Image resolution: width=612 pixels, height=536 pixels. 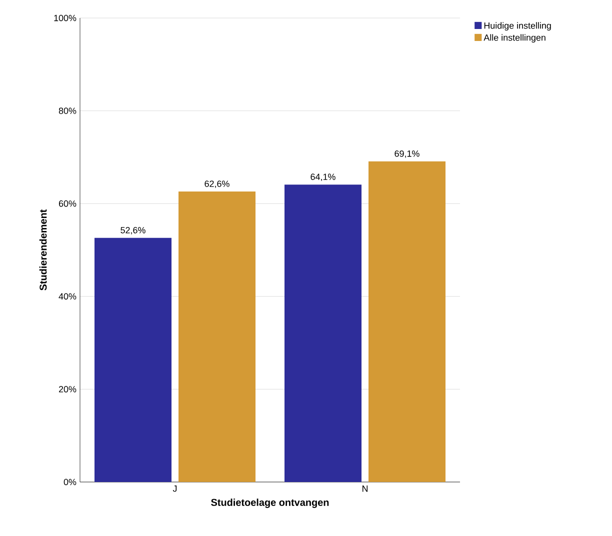 I want to click on y-tick-label: 60%, so click(x=67, y=203).